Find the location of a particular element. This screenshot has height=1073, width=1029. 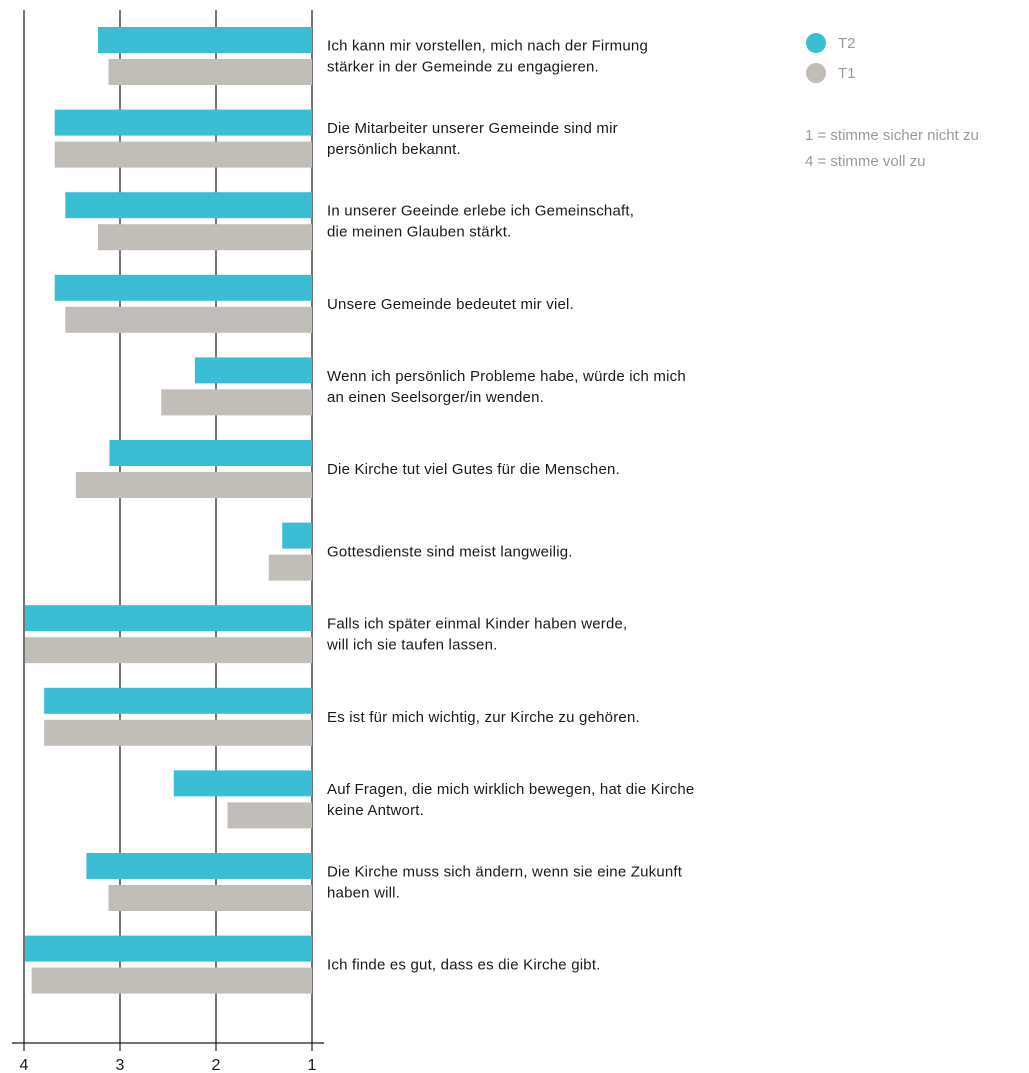

x-tick-label-2: 2 is located at coordinates (216, 1065).